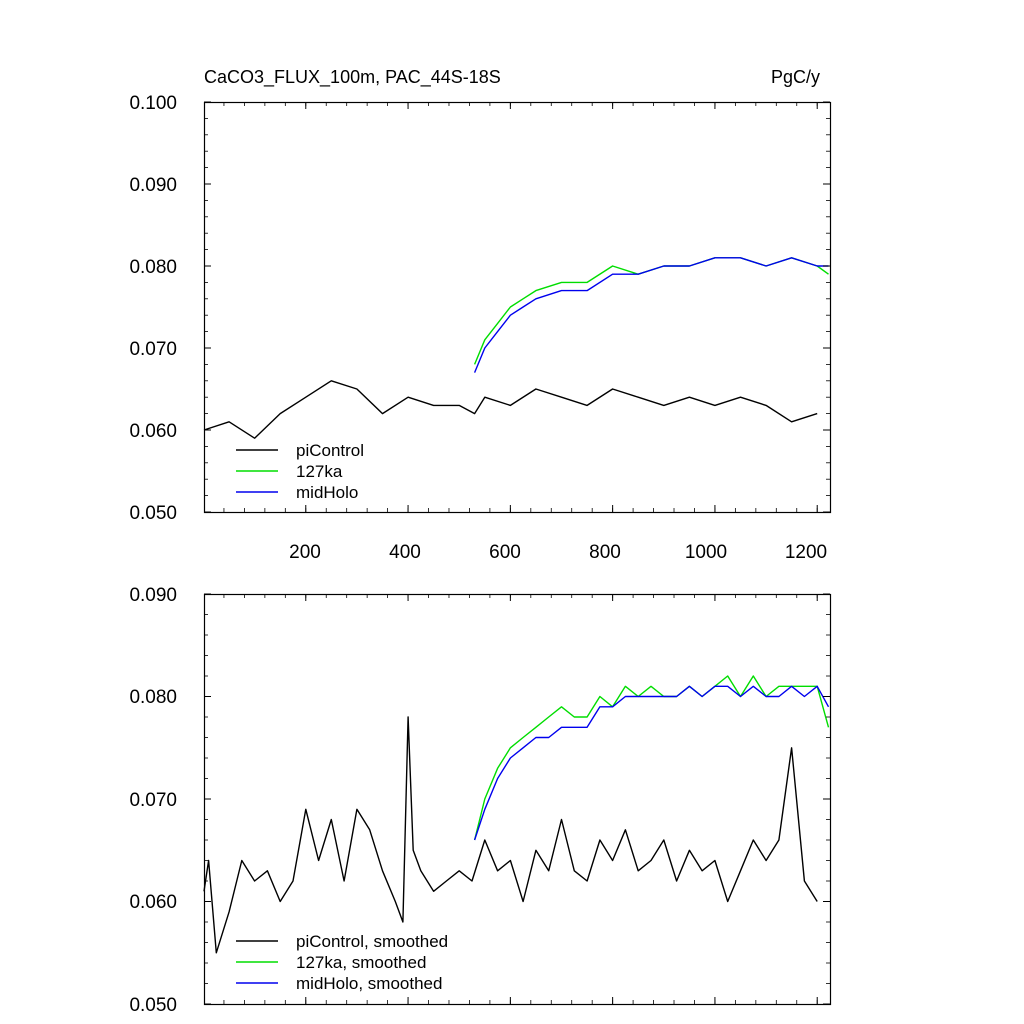 This screenshot has width=1024, height=1024. I want to click on top-x-tick-label: 800, so click(605, 552).